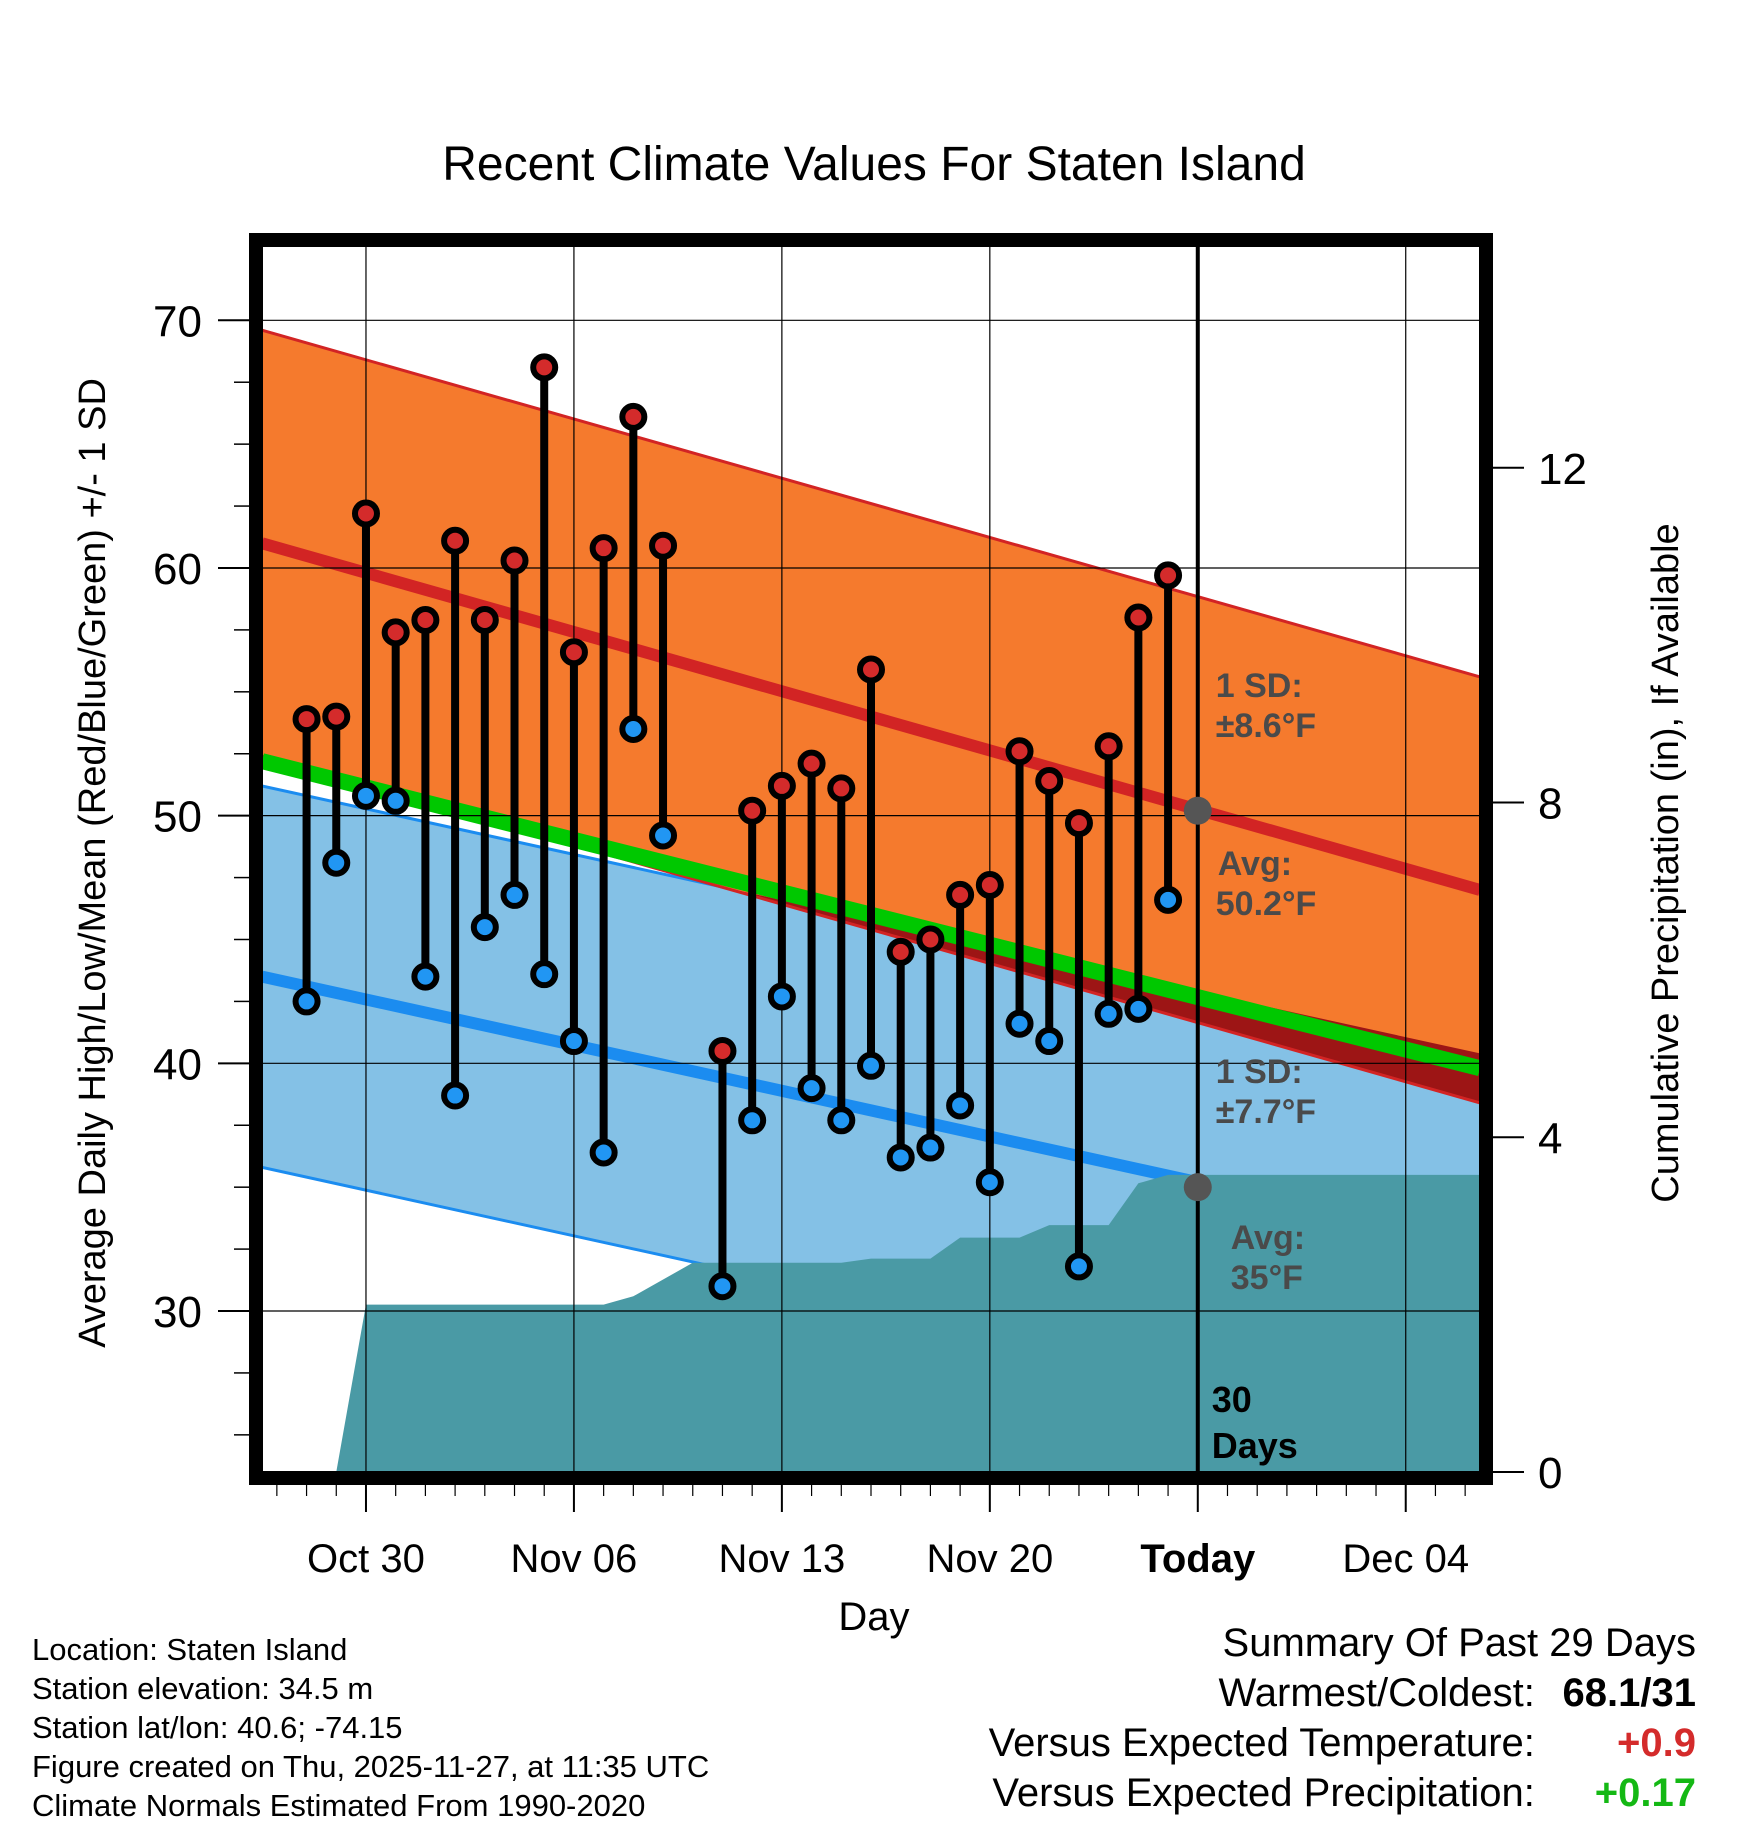  What do you see at coordinates (339, 1805) in the screenshot?
I see `climate-normals-note: Climate Normals Estimated From 1990-2020` at bounding box center [339, 1805].